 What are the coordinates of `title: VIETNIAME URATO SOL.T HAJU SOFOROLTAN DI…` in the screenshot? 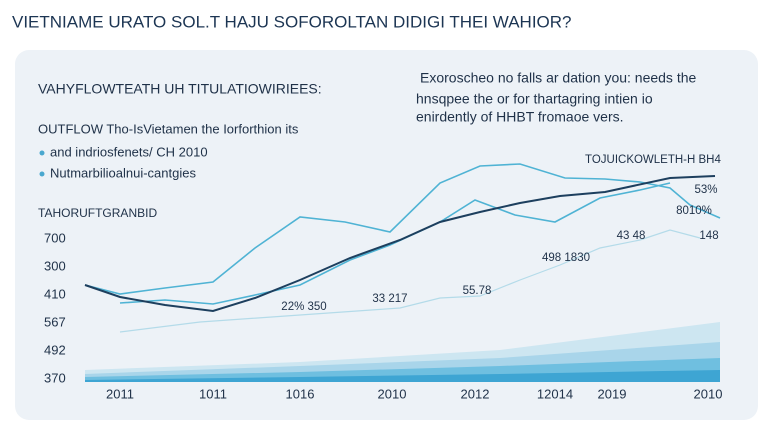 It's located at (292, 21).